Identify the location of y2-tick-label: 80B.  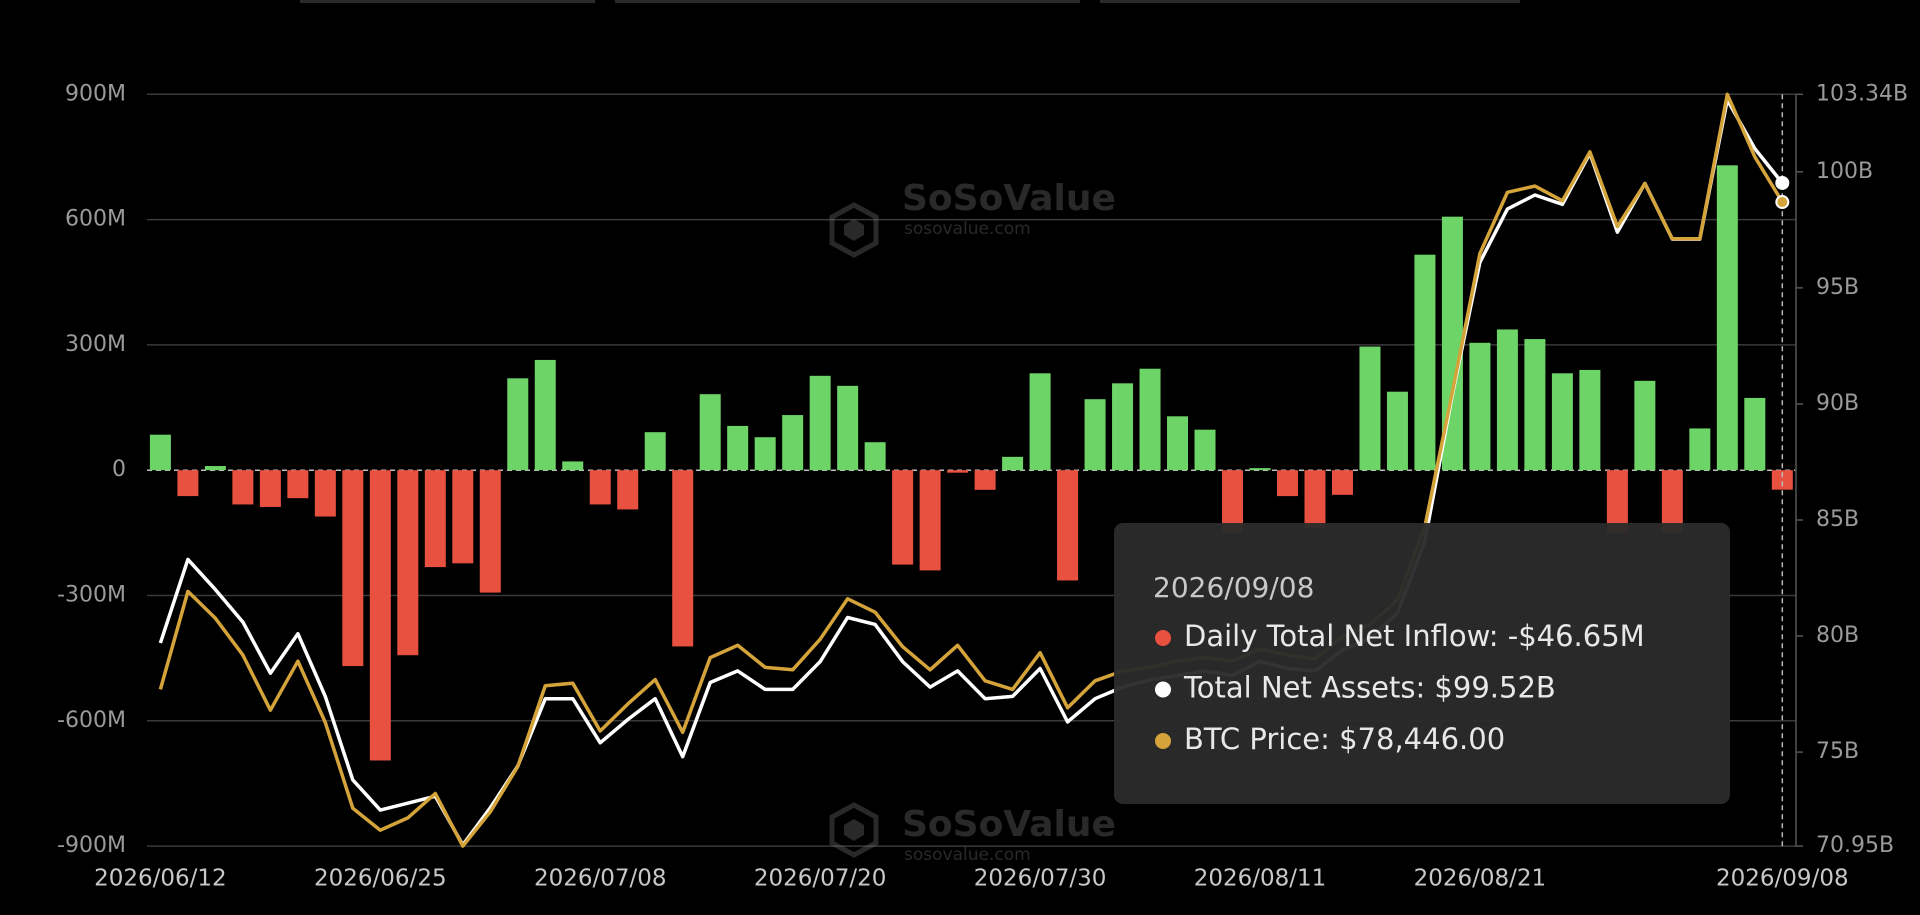
(1837, 635).